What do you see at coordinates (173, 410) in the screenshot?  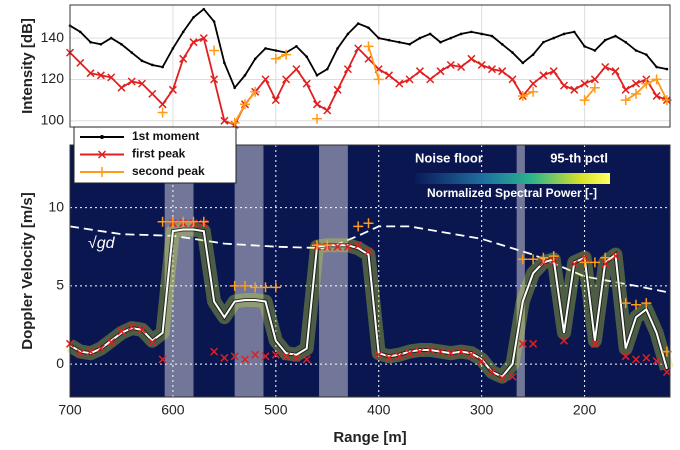 I see `x-tick-label: 600` at bounding box center [173, 410].